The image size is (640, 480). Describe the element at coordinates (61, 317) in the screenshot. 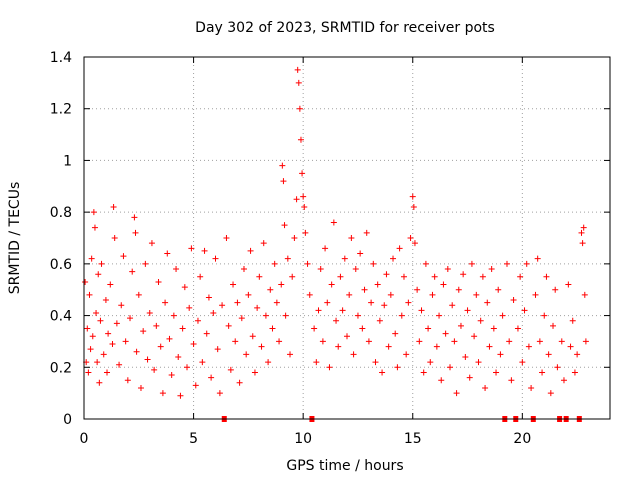

I see `y-tick-label: 0.4` at that location.